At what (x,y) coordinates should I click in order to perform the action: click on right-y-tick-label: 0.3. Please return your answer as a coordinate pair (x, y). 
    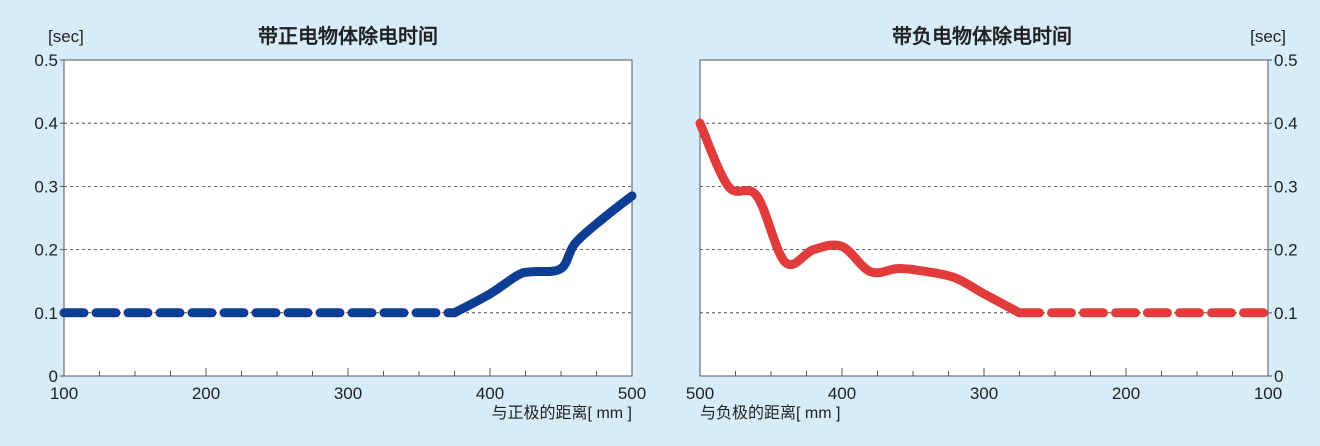
    Looking at the image, I should click on (1286, 186).